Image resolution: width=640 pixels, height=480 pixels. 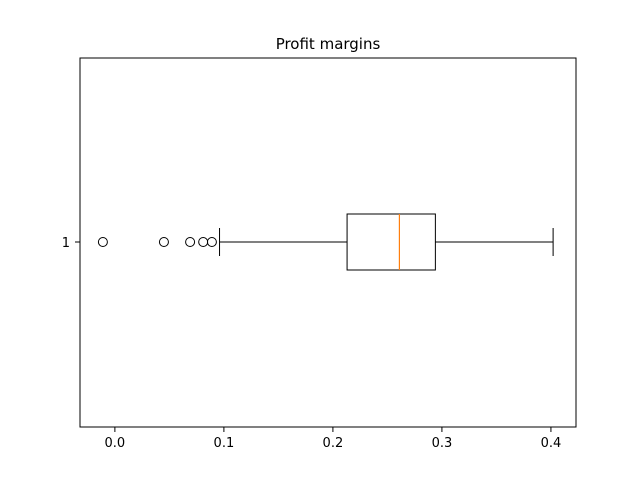 What do you see at coordinates (224, 443) in the screenshot?
I see `x-tick-label: 0.1` at bounding box center [224, 443].